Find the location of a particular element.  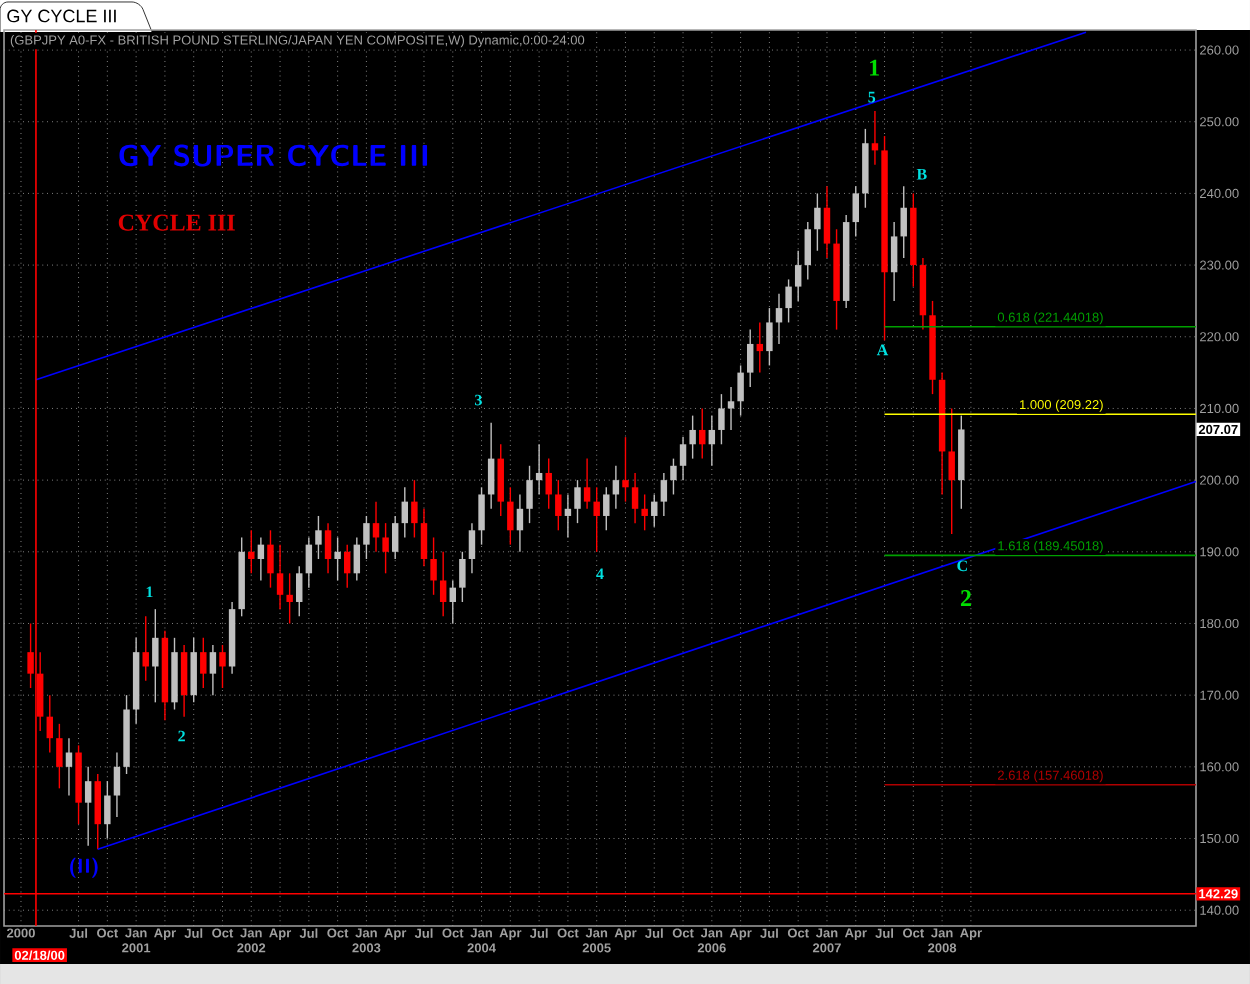

annotation: 4 is located at coordinates (600, 574).